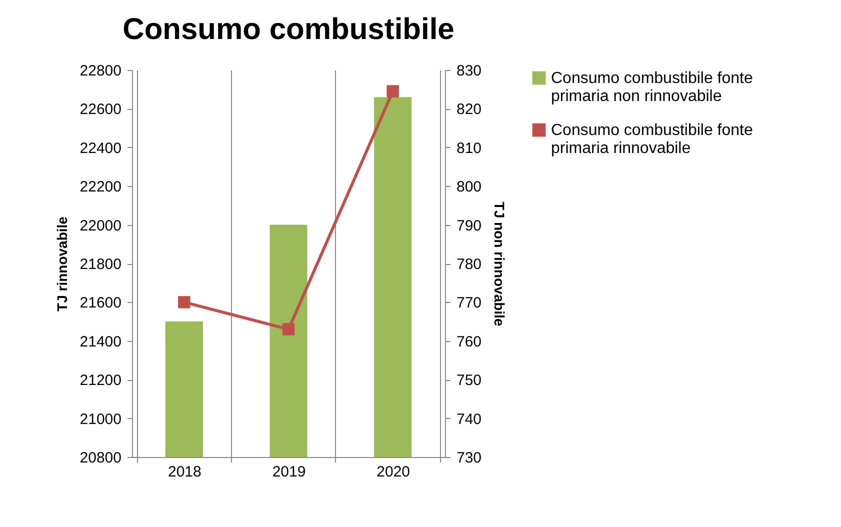 Image resolution: width=841 pixels, height=527 pixels. What do you see at coordinates (101, 148) in the screenshot?
I see `y-tick-label: 22400` at bounding box center [101, 148].